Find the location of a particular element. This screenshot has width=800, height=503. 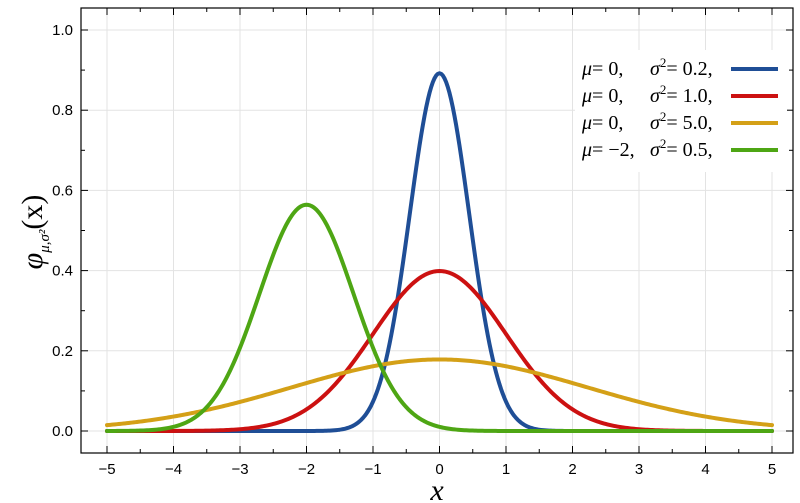

legend-mu-3: μ= 0, is located at coordinates (602, 123).